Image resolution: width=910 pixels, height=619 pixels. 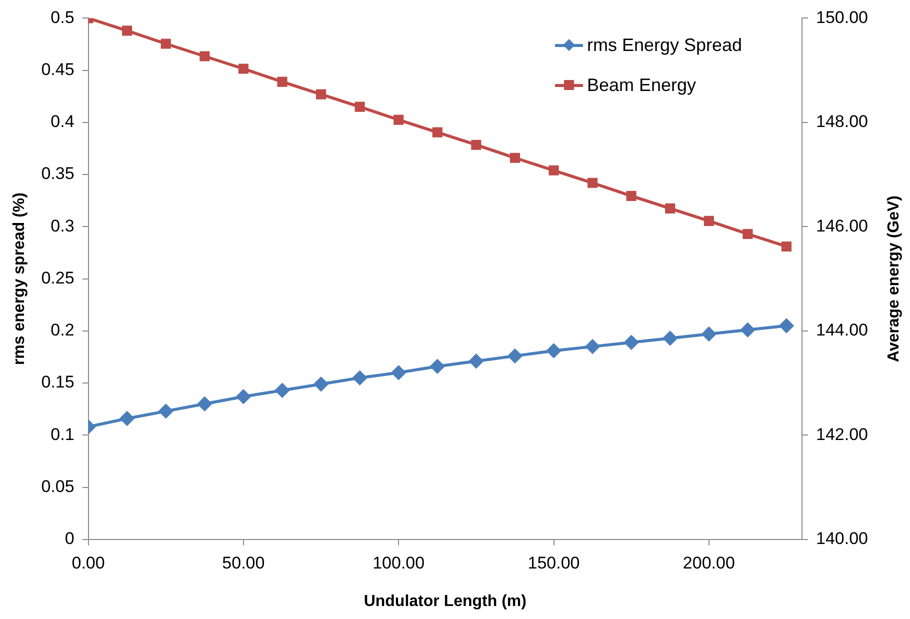 I want to click on x-tick-label: 0.00, so click(x=88, y=562).